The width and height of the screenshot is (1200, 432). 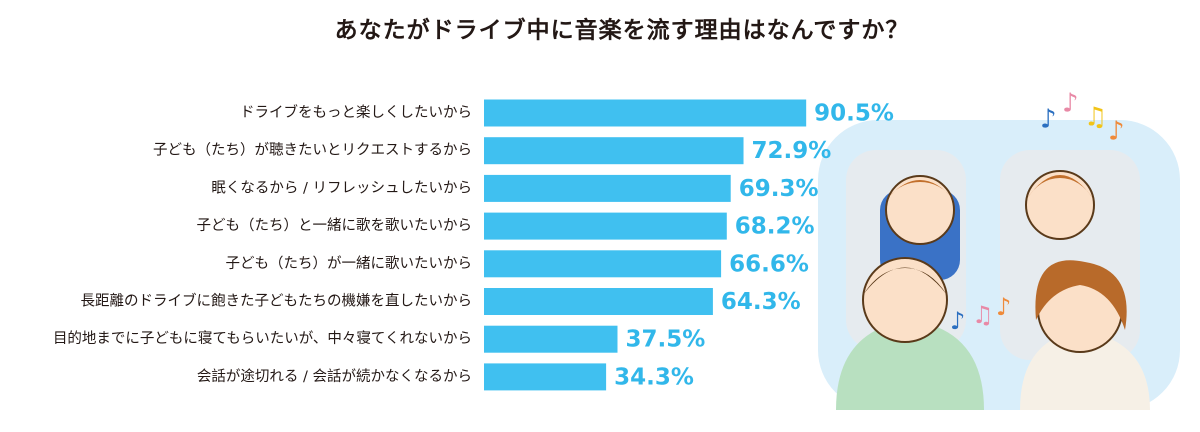 I want to click on category-label: 会話が途切れる / 会話が続かなくなるから, so click(x=334, y=376).